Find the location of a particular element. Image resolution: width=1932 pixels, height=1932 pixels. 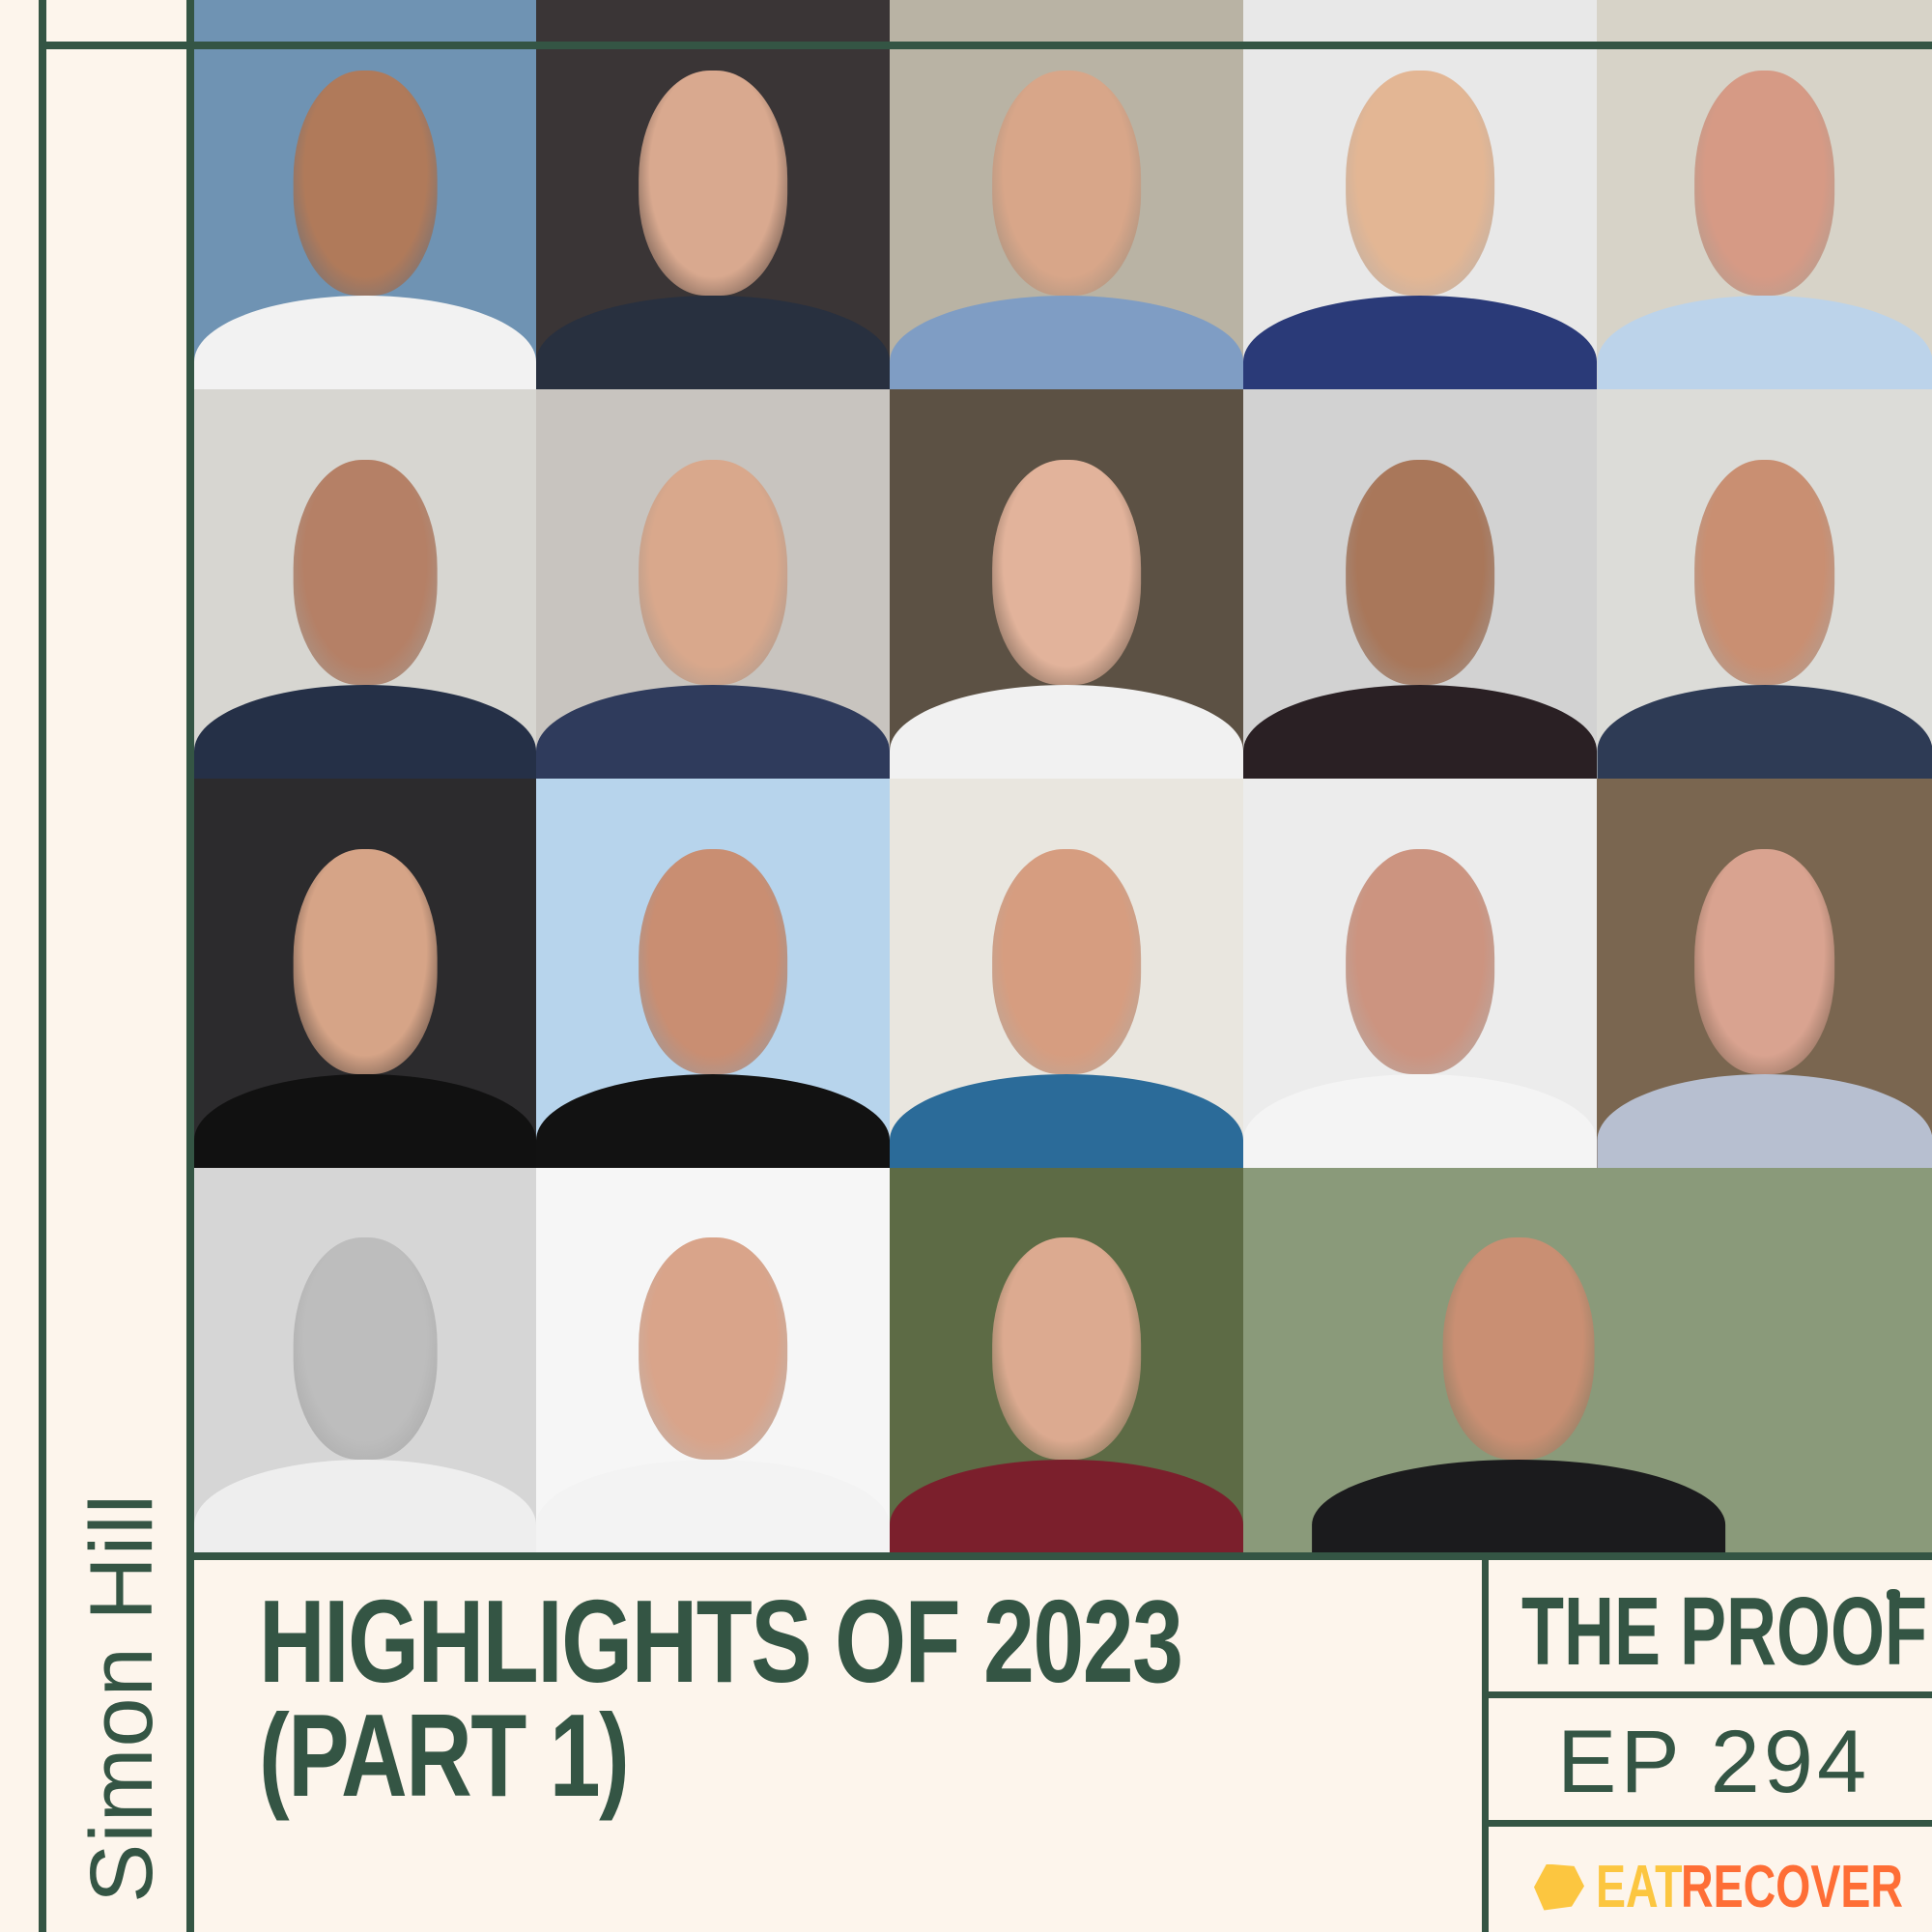

sponsor-word-eat: EAT is located at coordinates (1639, 1887).